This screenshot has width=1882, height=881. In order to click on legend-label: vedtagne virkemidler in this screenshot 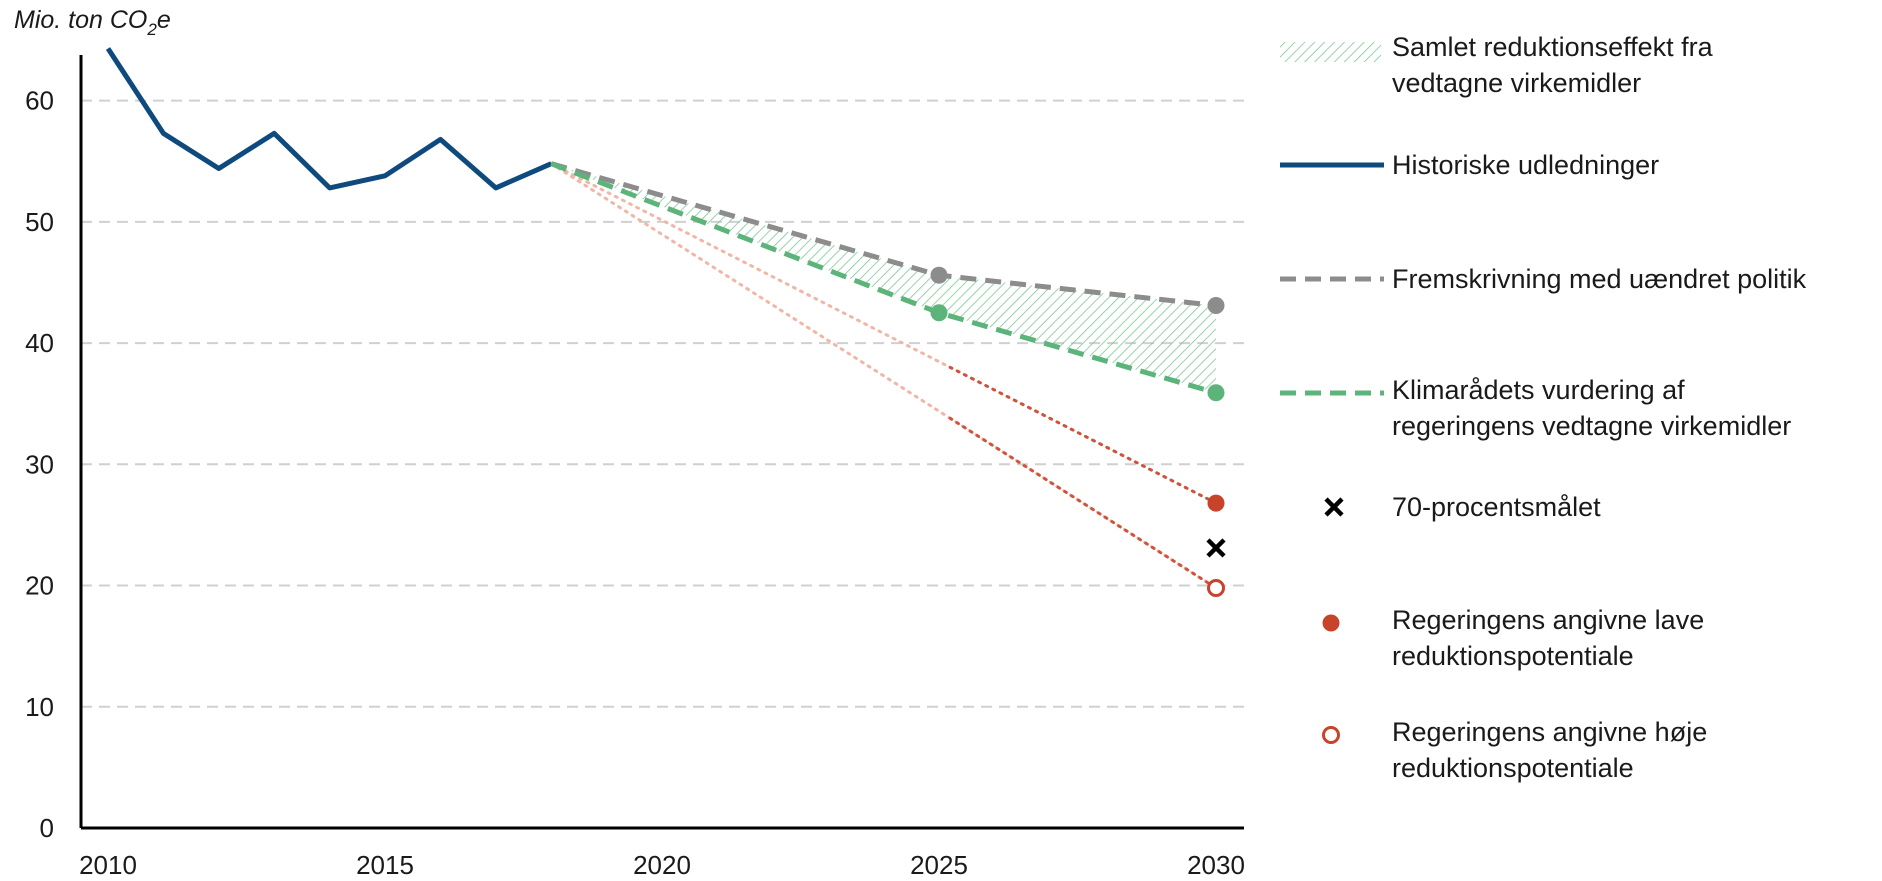, I will do `click(1516, 83)`.